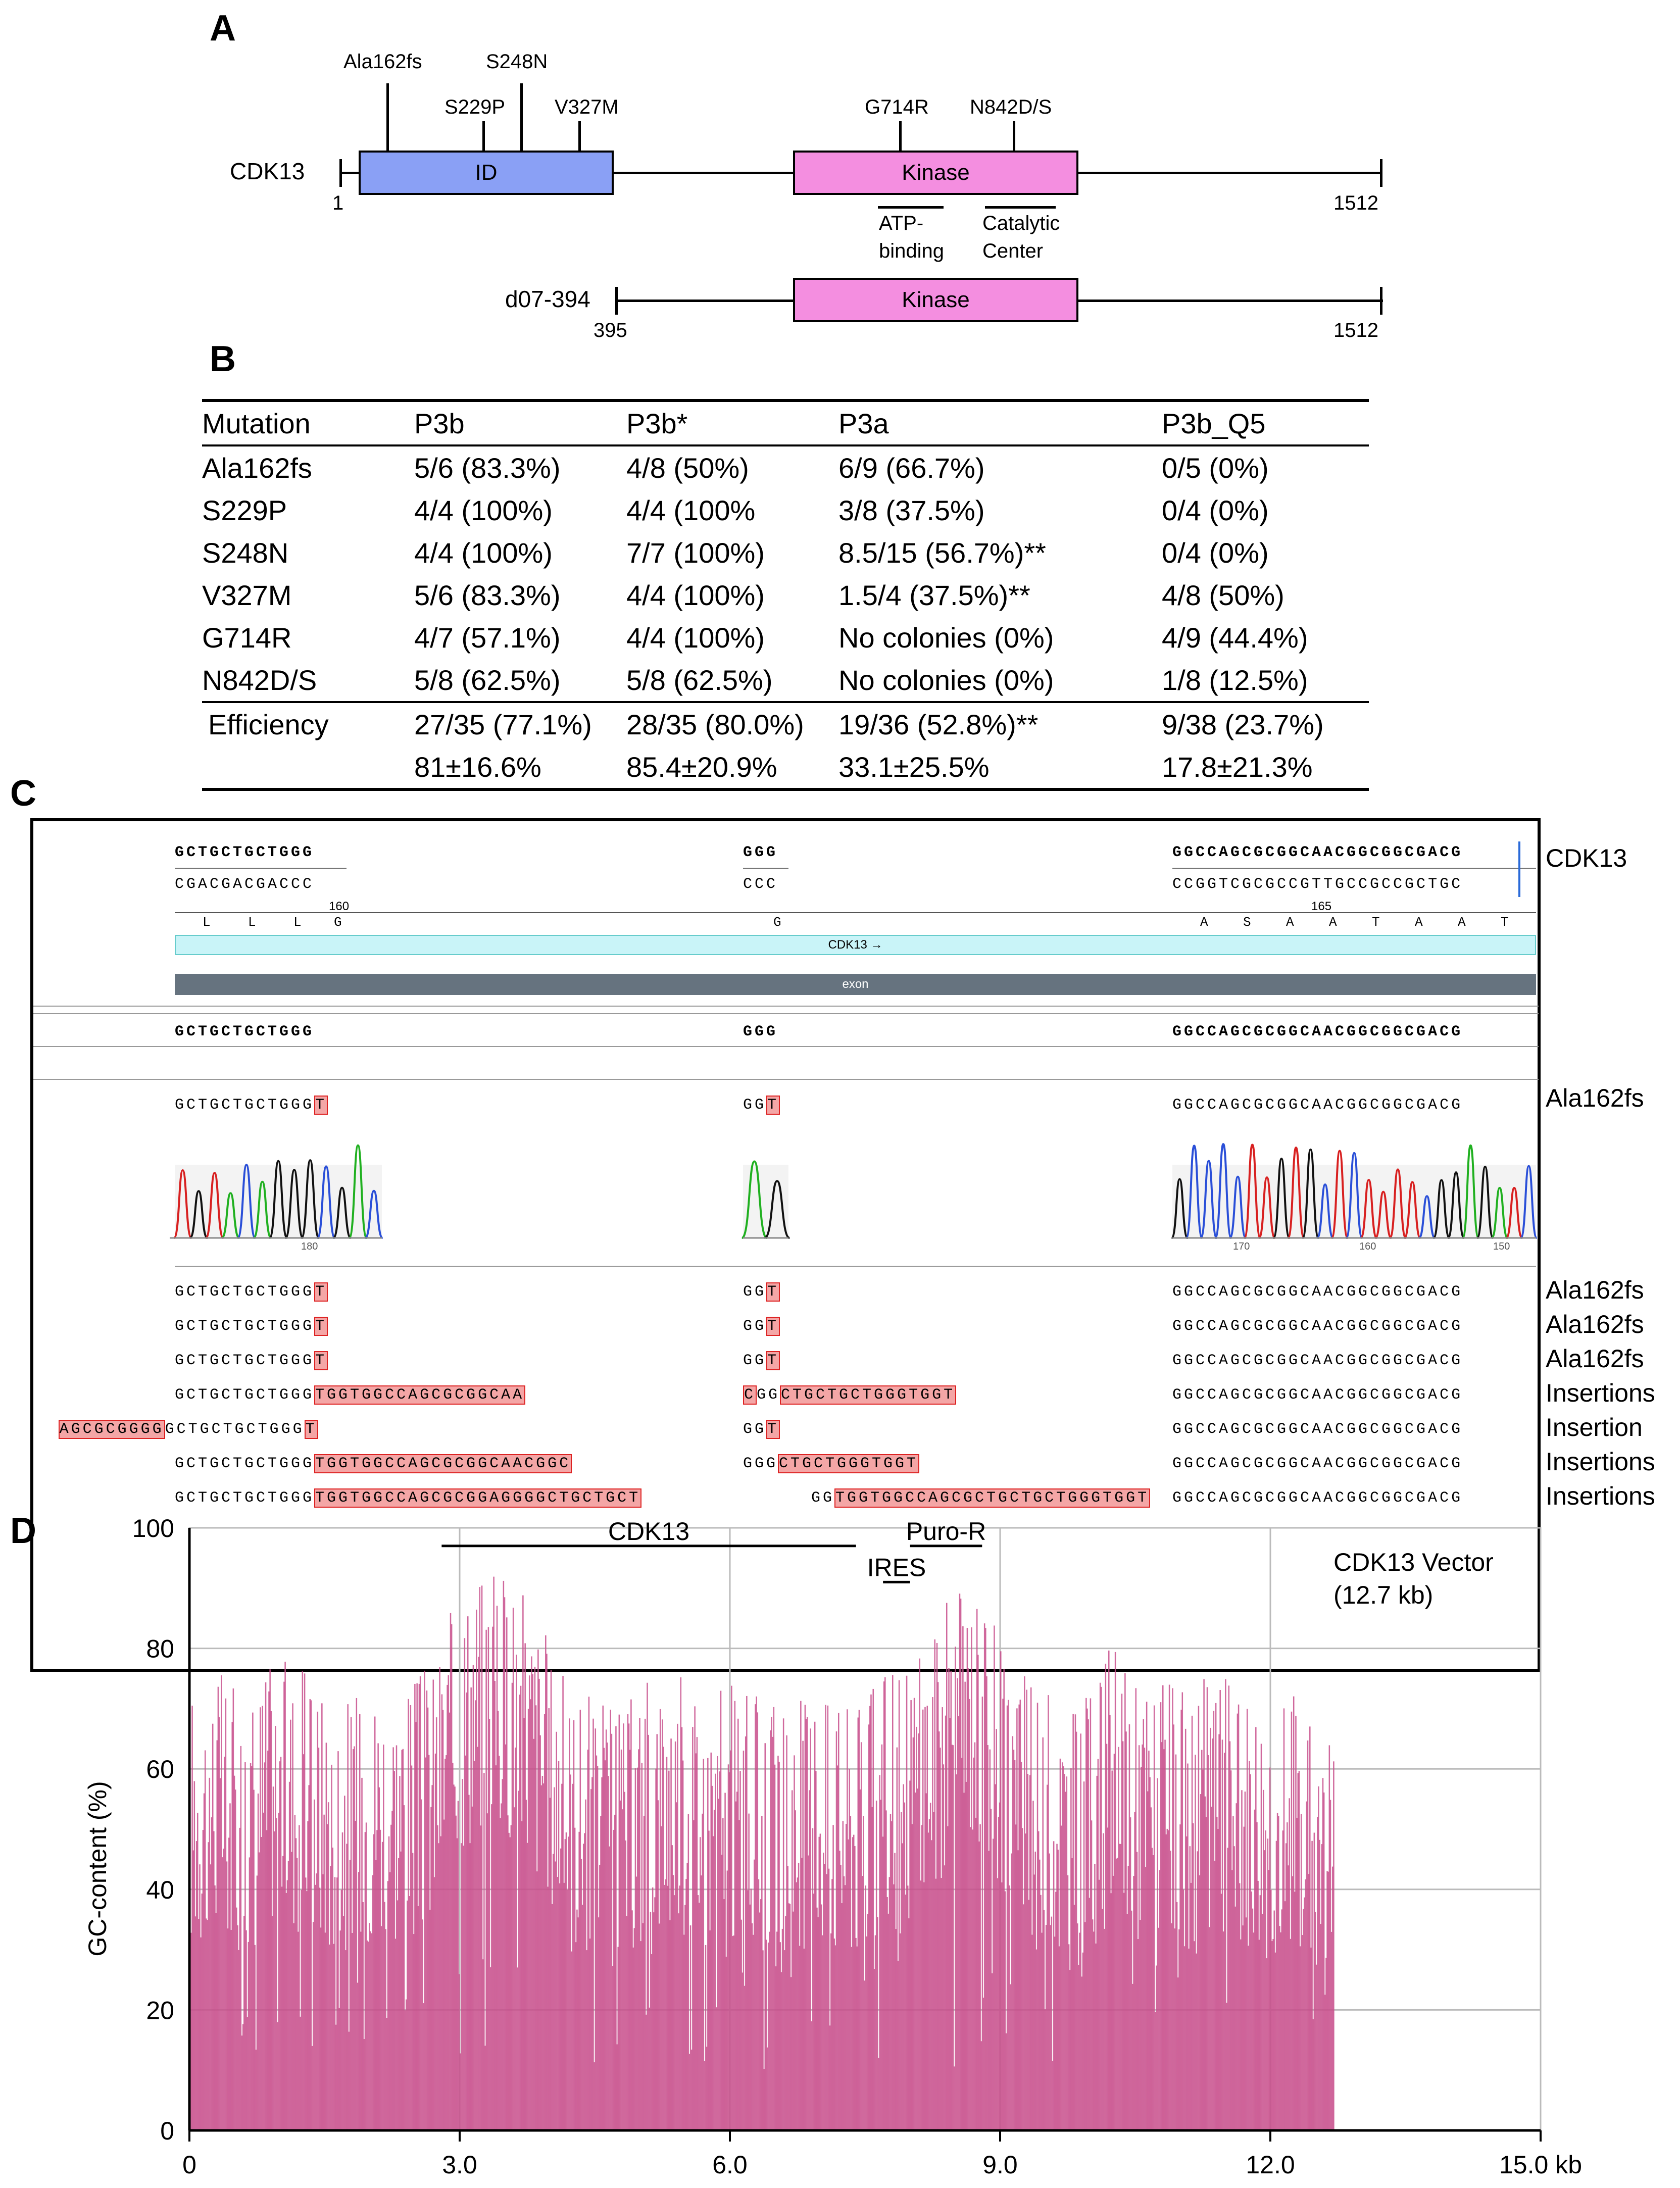 The width and height of the screenshot is (1680, 2188). I want to click on read-row-right: GGCCAGCGCGGCAACGGCGGCGACG, so click(1317, 1292).